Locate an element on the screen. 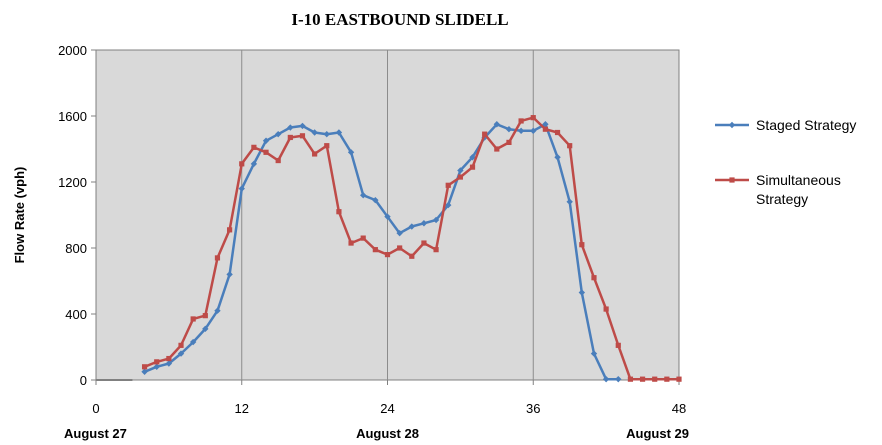  legend-item: Staged Strategy is located at coordinates (785, 125).